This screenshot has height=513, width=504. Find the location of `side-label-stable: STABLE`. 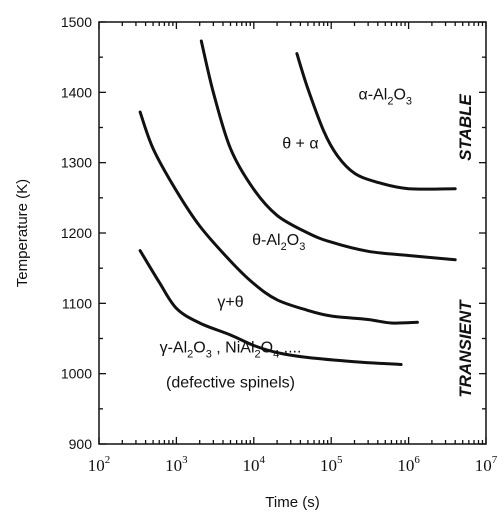

side-label-stable: STABLE is located at coordinates (465, 126).